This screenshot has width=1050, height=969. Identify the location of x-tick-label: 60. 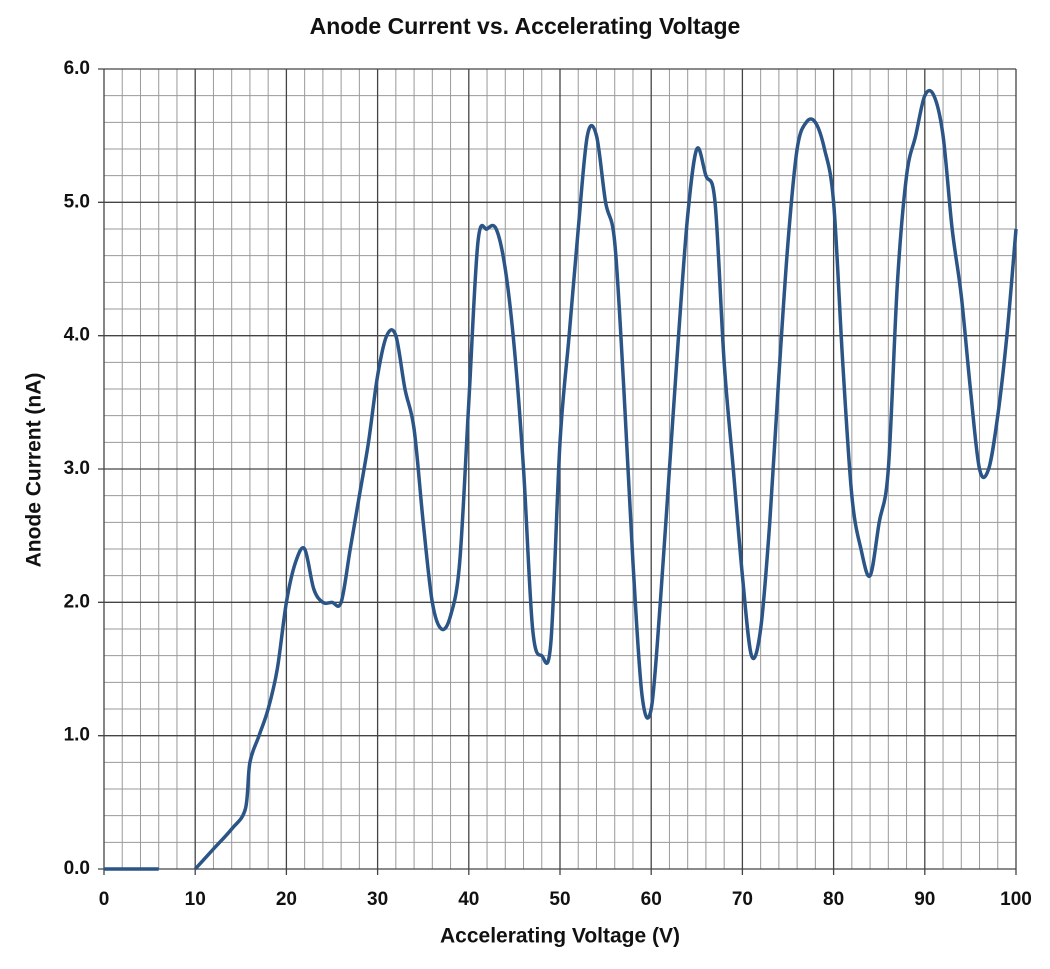
(651, 899).